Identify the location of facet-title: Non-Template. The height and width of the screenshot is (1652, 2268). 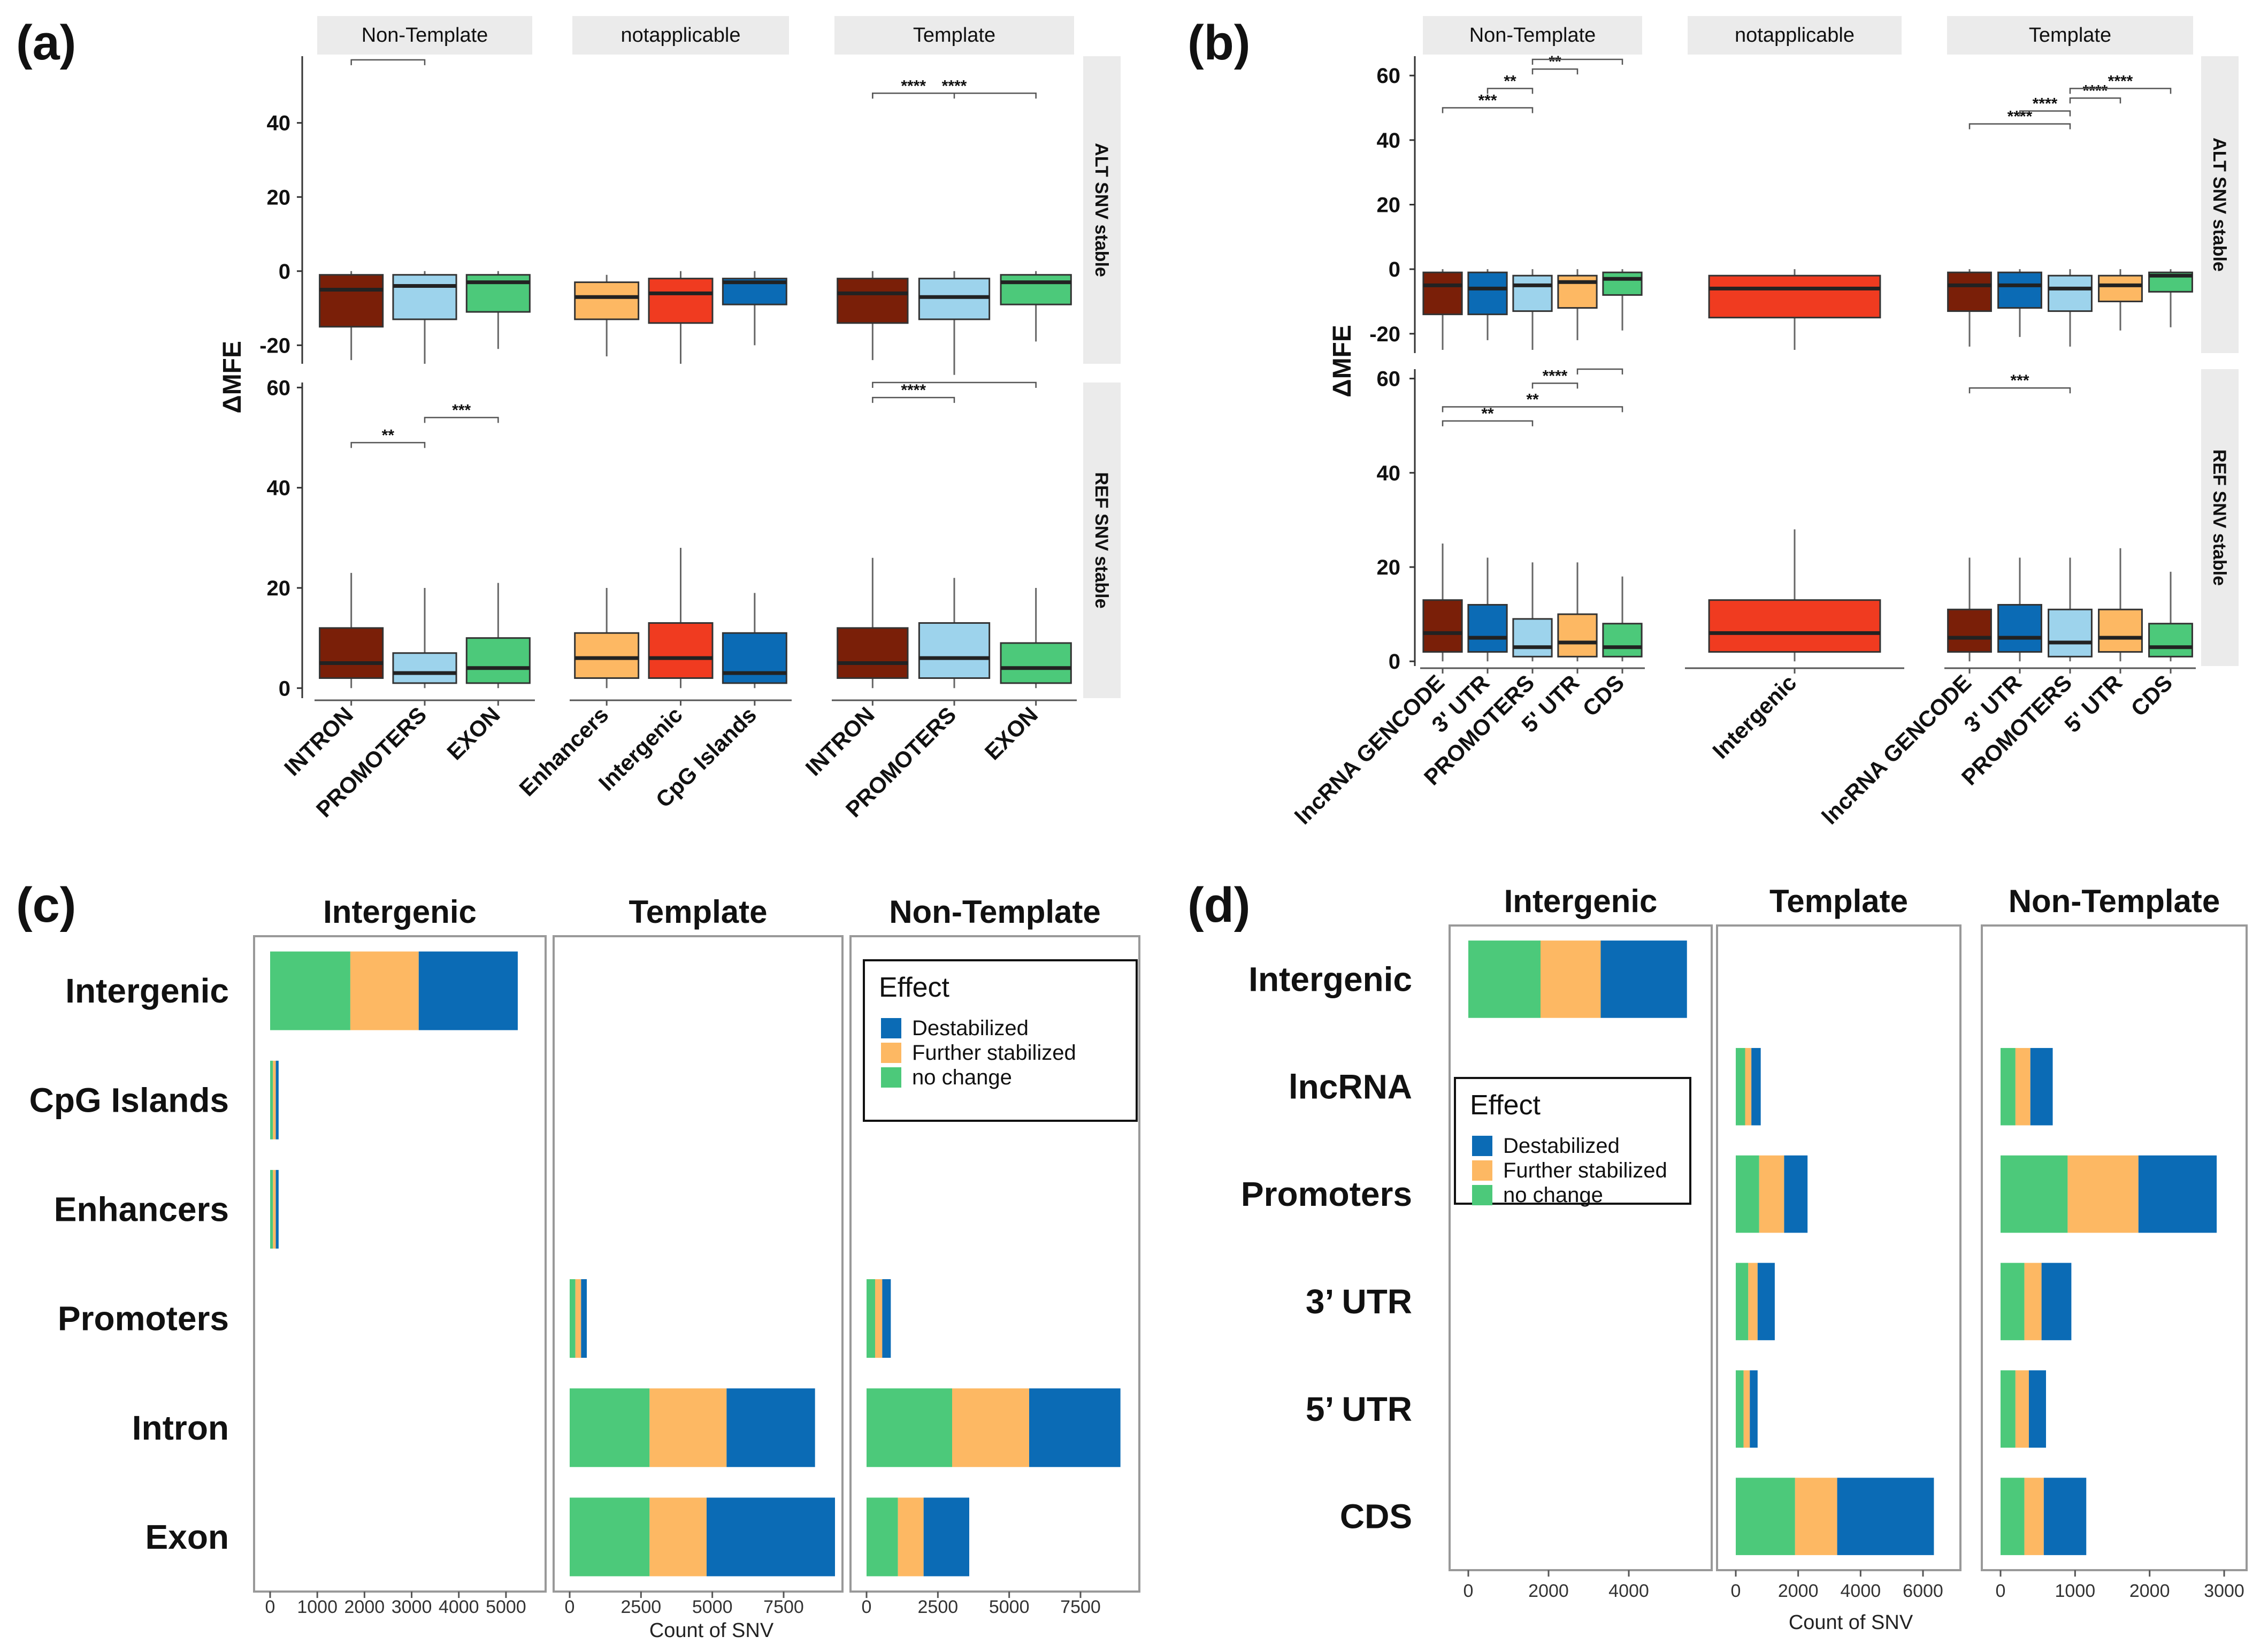
(995, 912).